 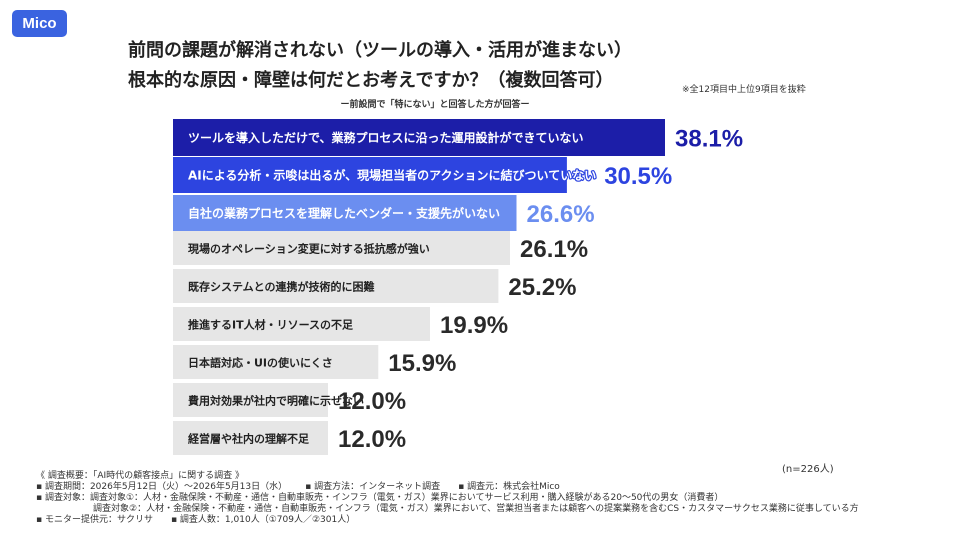 I want to click on value-label-3: 26.6%, so click(x=561, y=214).